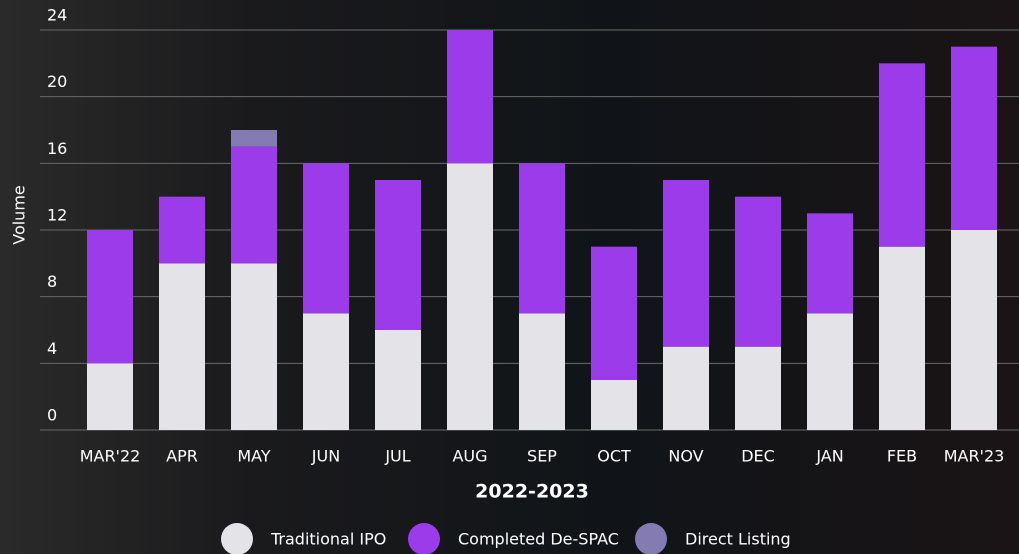  What do you see at coordinates (325, 456) in the screenshot?
I see `x-tick-label: JUN` at bounding box center [325, 456].